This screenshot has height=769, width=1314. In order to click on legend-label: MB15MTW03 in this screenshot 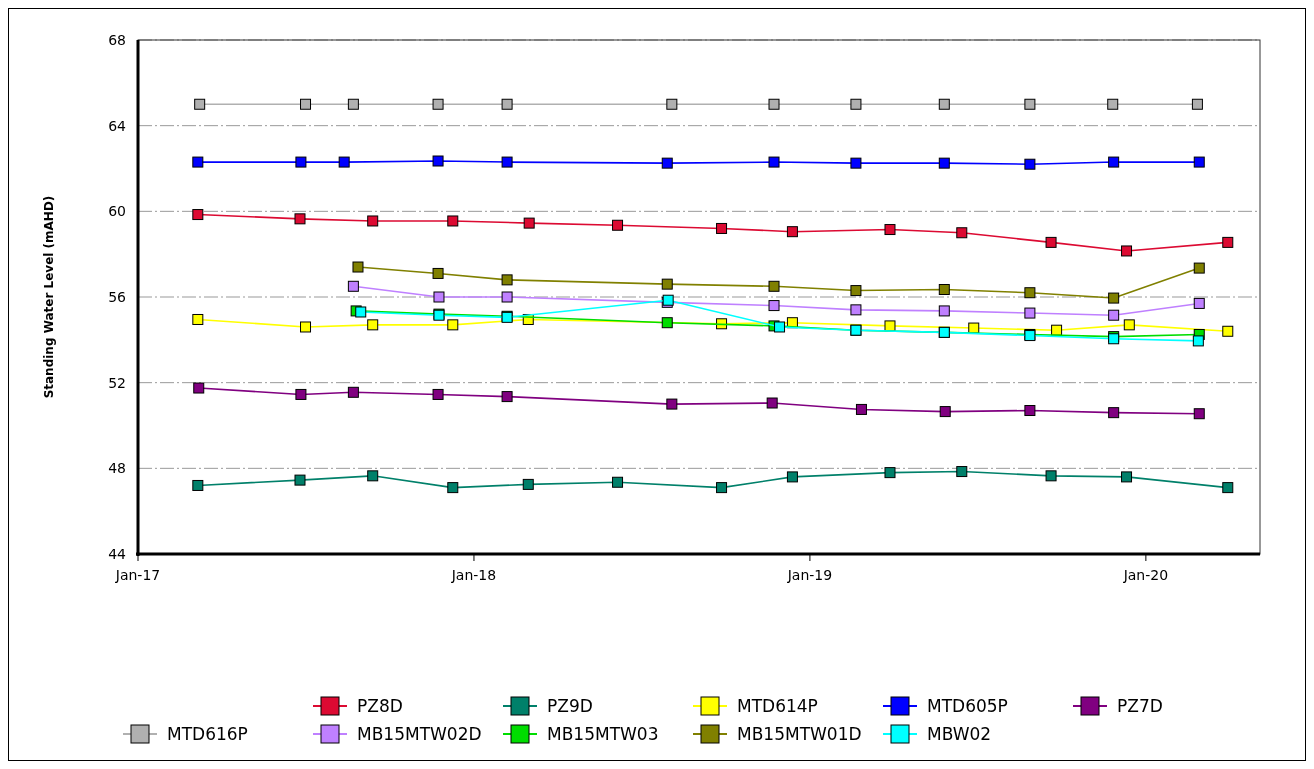, I will do `click(603, 734)`.